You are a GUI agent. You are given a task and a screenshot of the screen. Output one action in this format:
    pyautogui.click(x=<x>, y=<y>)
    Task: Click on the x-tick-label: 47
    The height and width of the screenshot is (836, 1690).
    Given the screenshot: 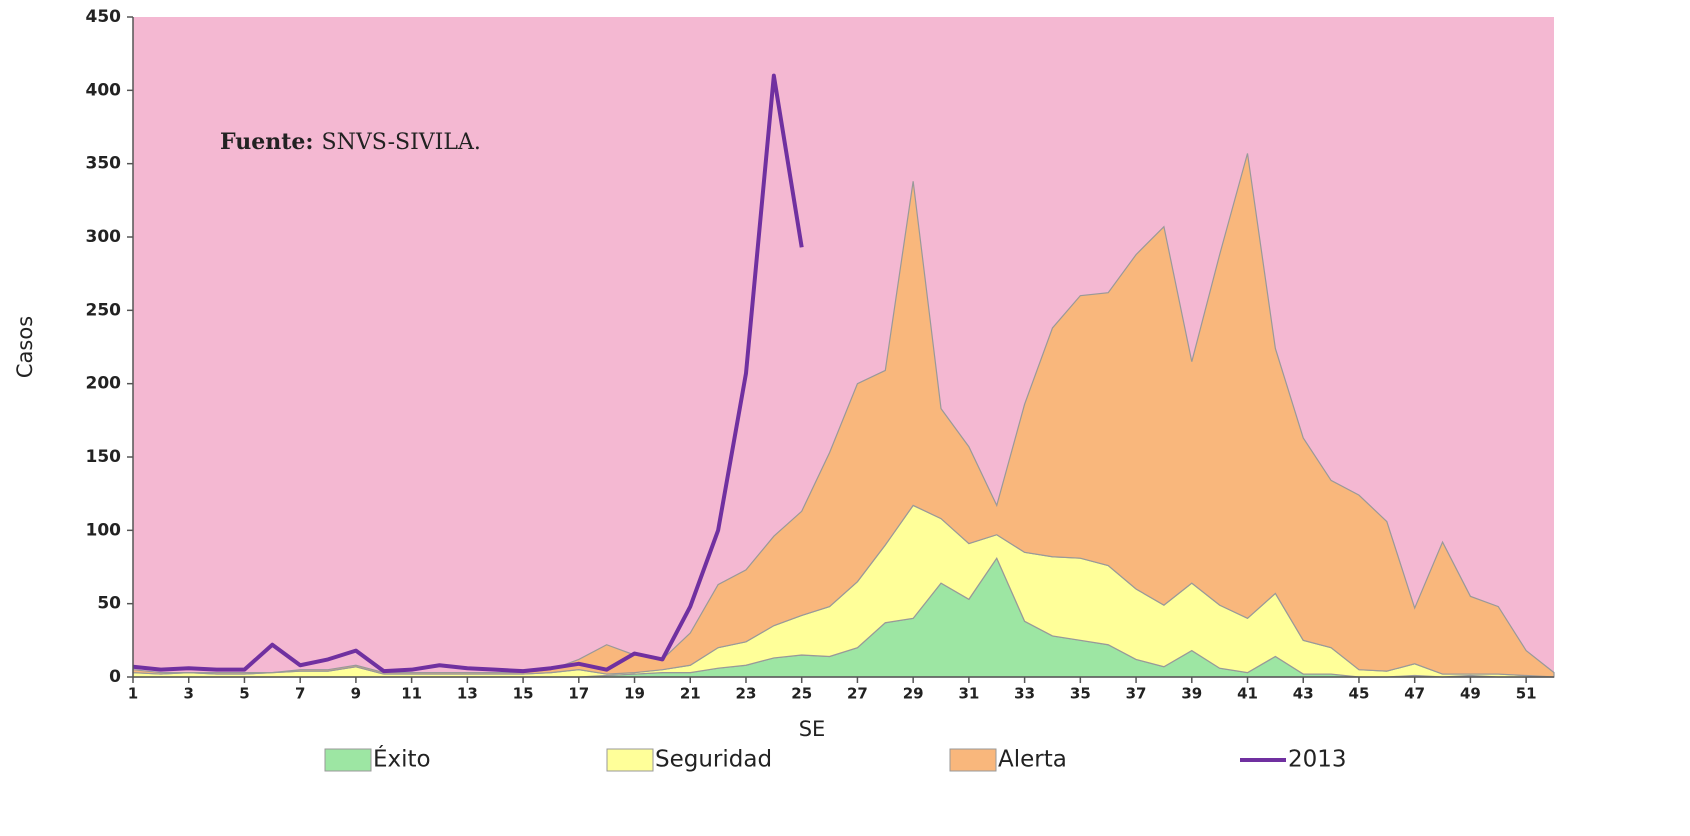 What is the action you would take?
    pyautogui.click(x=1414, y=694)
    